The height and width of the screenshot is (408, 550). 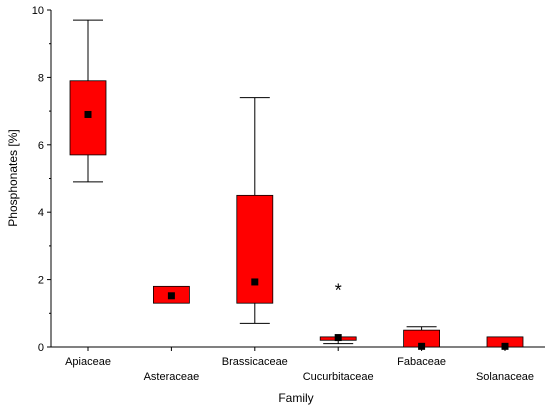 What do you see at coordinates (88, 114) in the screenshot?
I see `median-marker-apiaceae` at bounding box center [88, 114].